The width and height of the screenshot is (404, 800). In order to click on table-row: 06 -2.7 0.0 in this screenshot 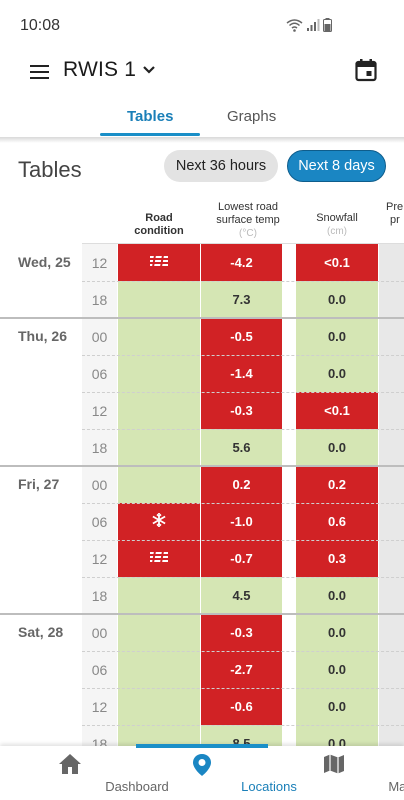, I will do `click(202, 669)`.